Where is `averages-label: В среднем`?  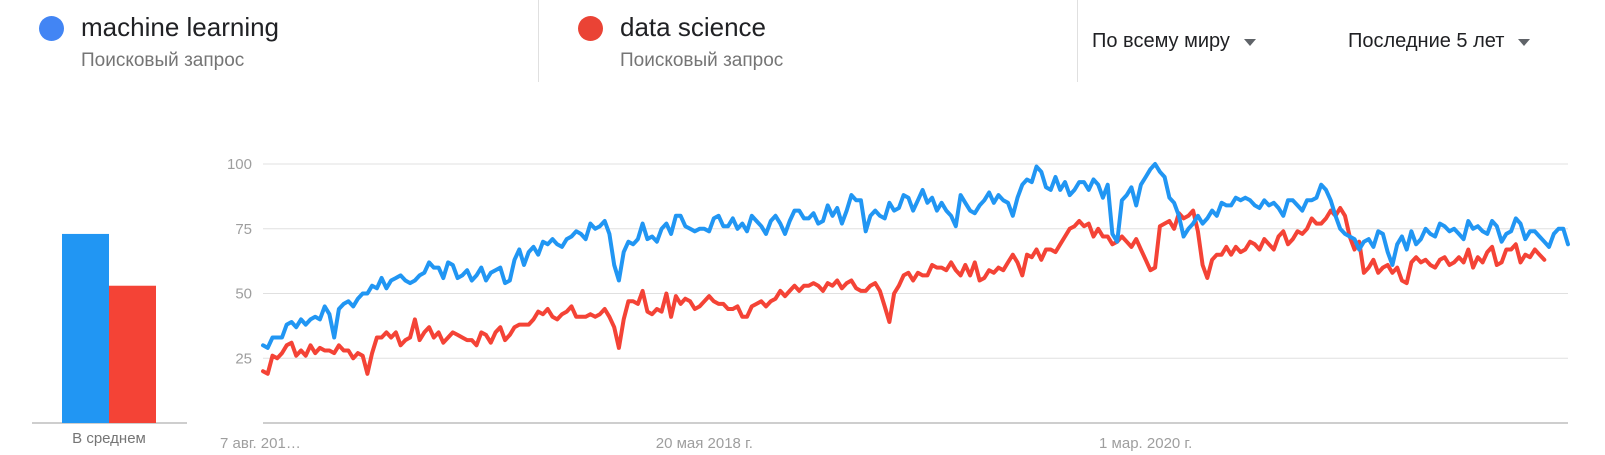
averages-label: В среднем is located at coordinates (109, 438).